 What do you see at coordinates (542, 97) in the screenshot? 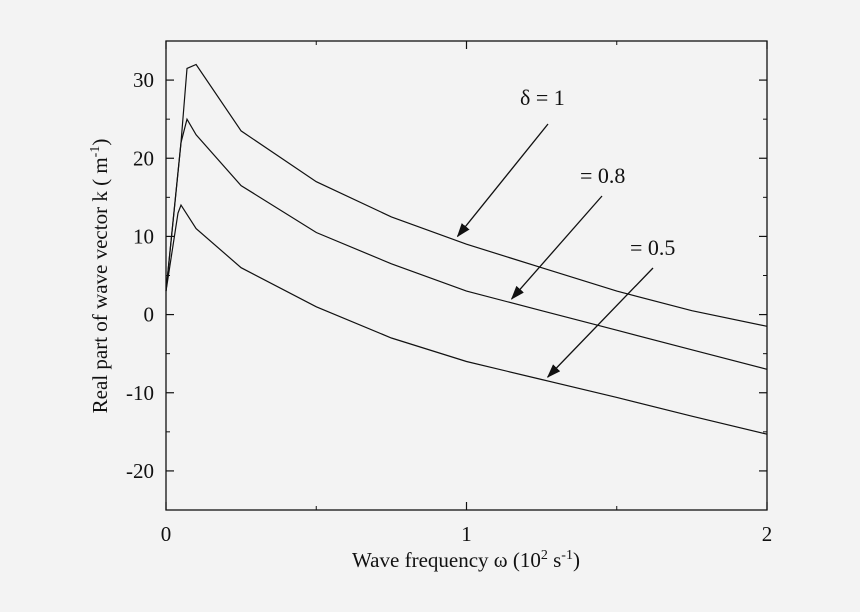
I see `annotation-label-0: δ = 1` at bounding box center [542, 97].